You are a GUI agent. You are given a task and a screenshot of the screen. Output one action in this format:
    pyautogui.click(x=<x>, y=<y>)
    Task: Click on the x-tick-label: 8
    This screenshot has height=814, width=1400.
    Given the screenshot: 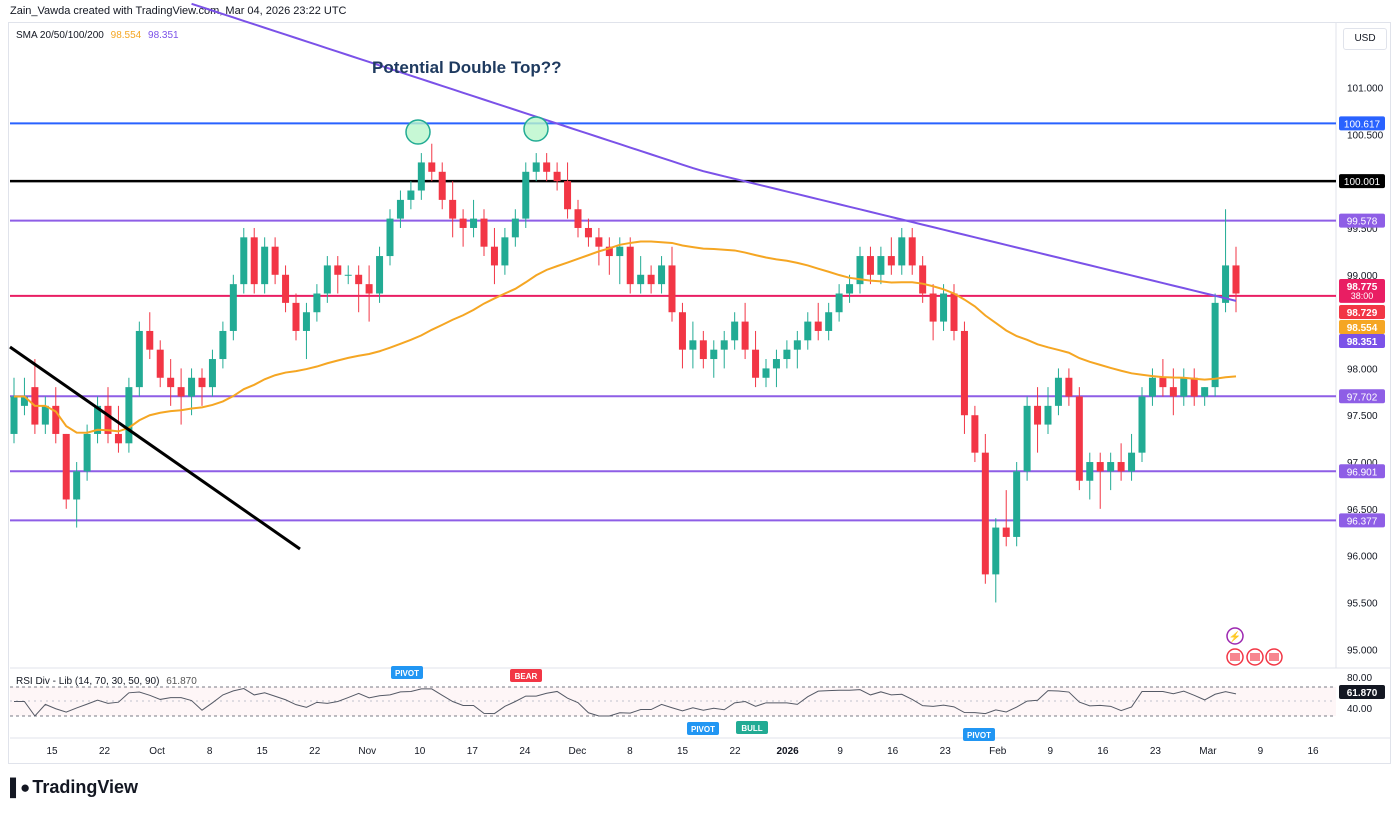 What is the action you would take?
    pyautogui.click(x=630, y=751)
    